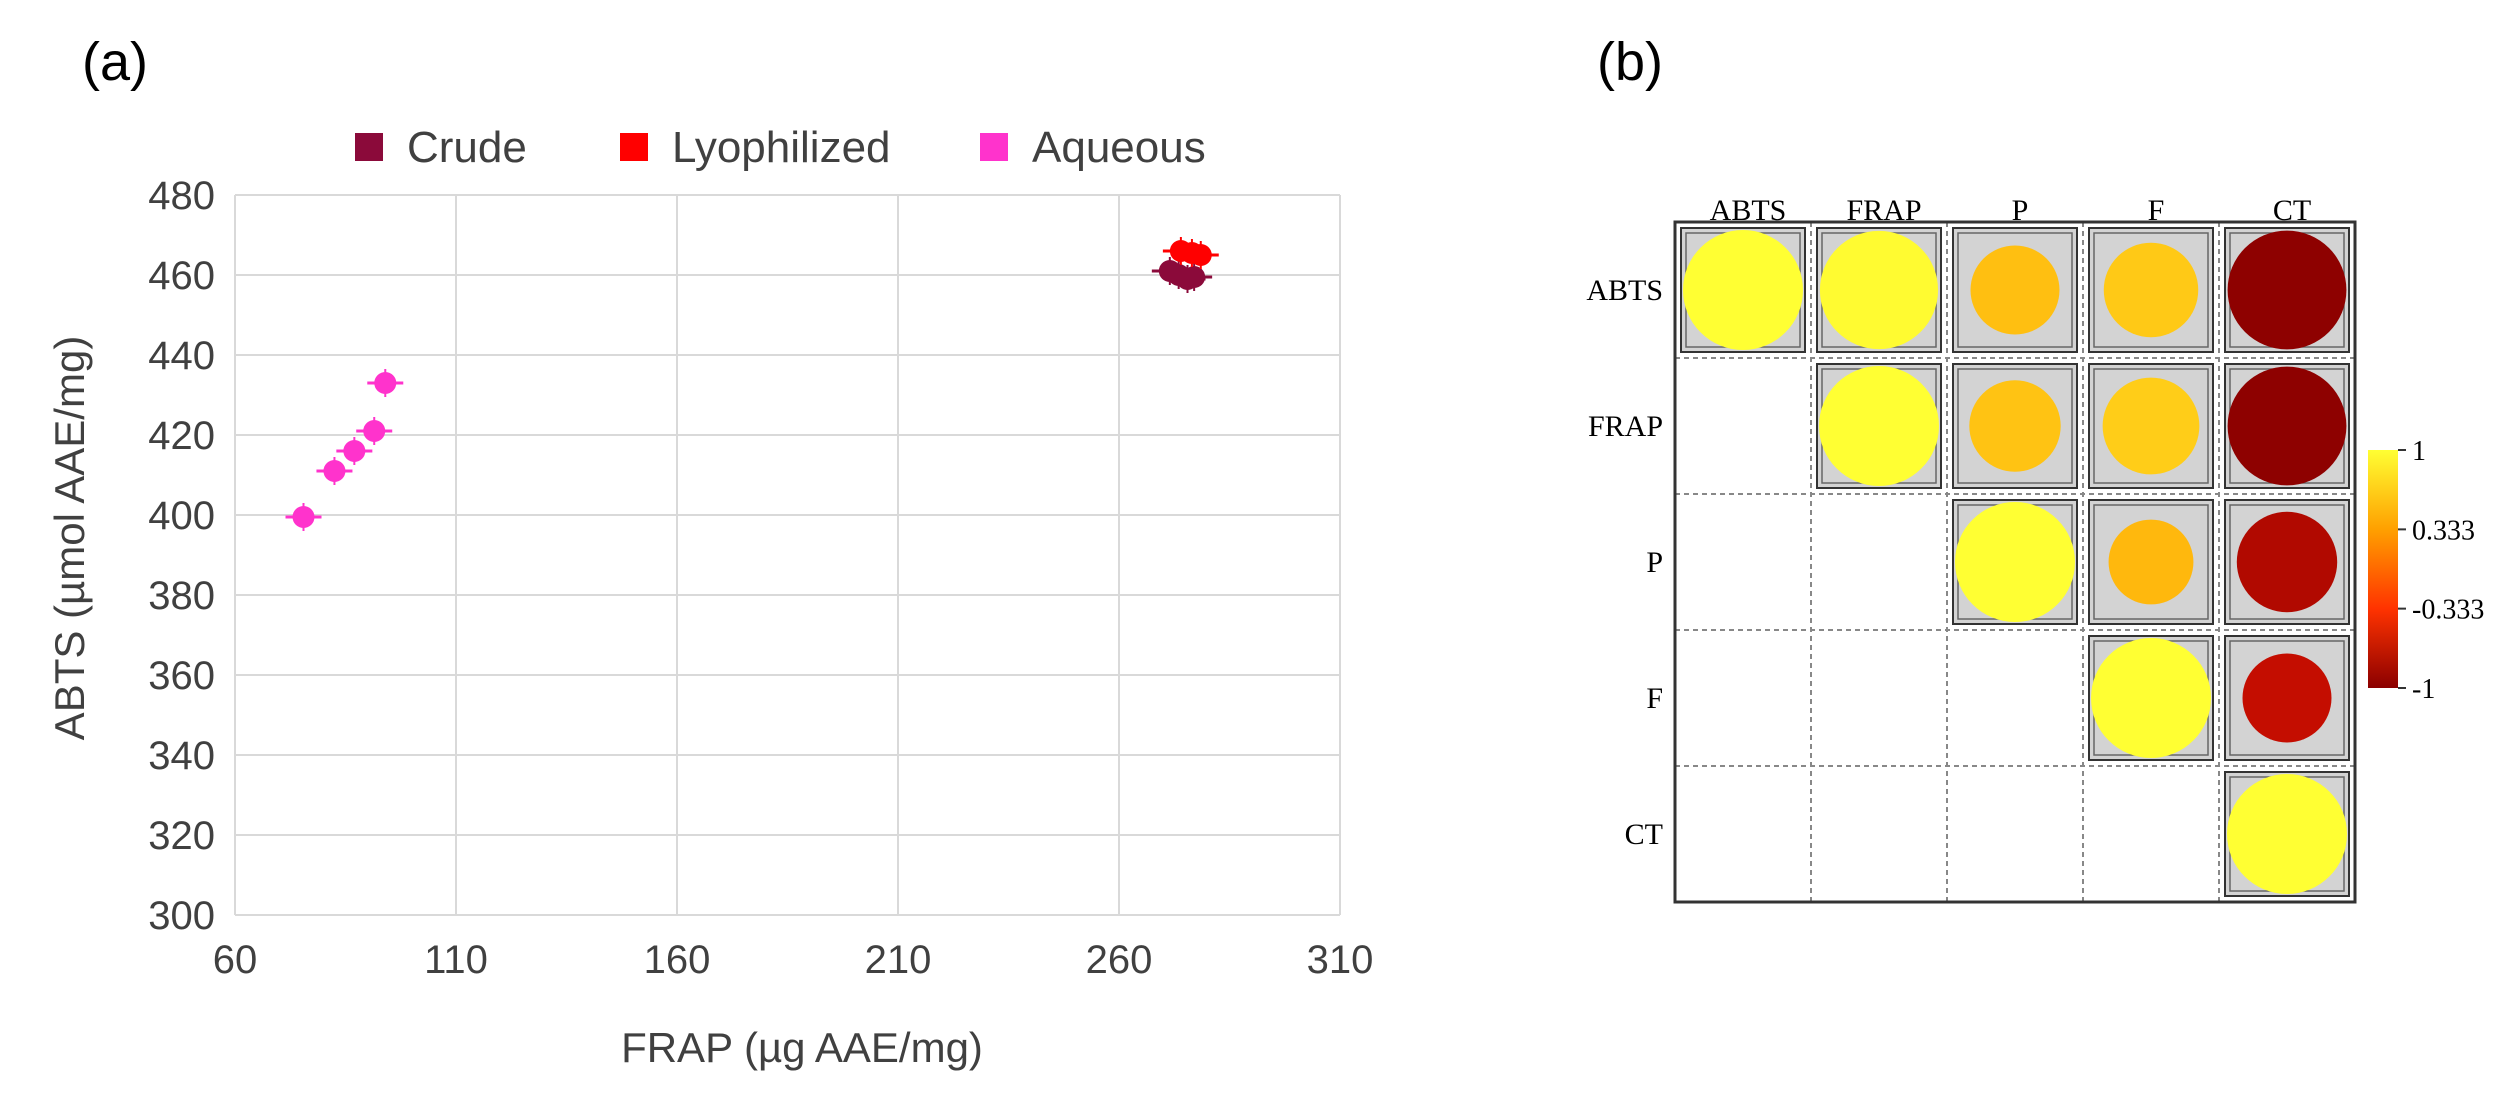 Image resolution: width=2515 pixels, height=1119 pixels. Describe the element at coordinates (1748, 210) in the screenshot. I see `column-label: ABTS` at that location.